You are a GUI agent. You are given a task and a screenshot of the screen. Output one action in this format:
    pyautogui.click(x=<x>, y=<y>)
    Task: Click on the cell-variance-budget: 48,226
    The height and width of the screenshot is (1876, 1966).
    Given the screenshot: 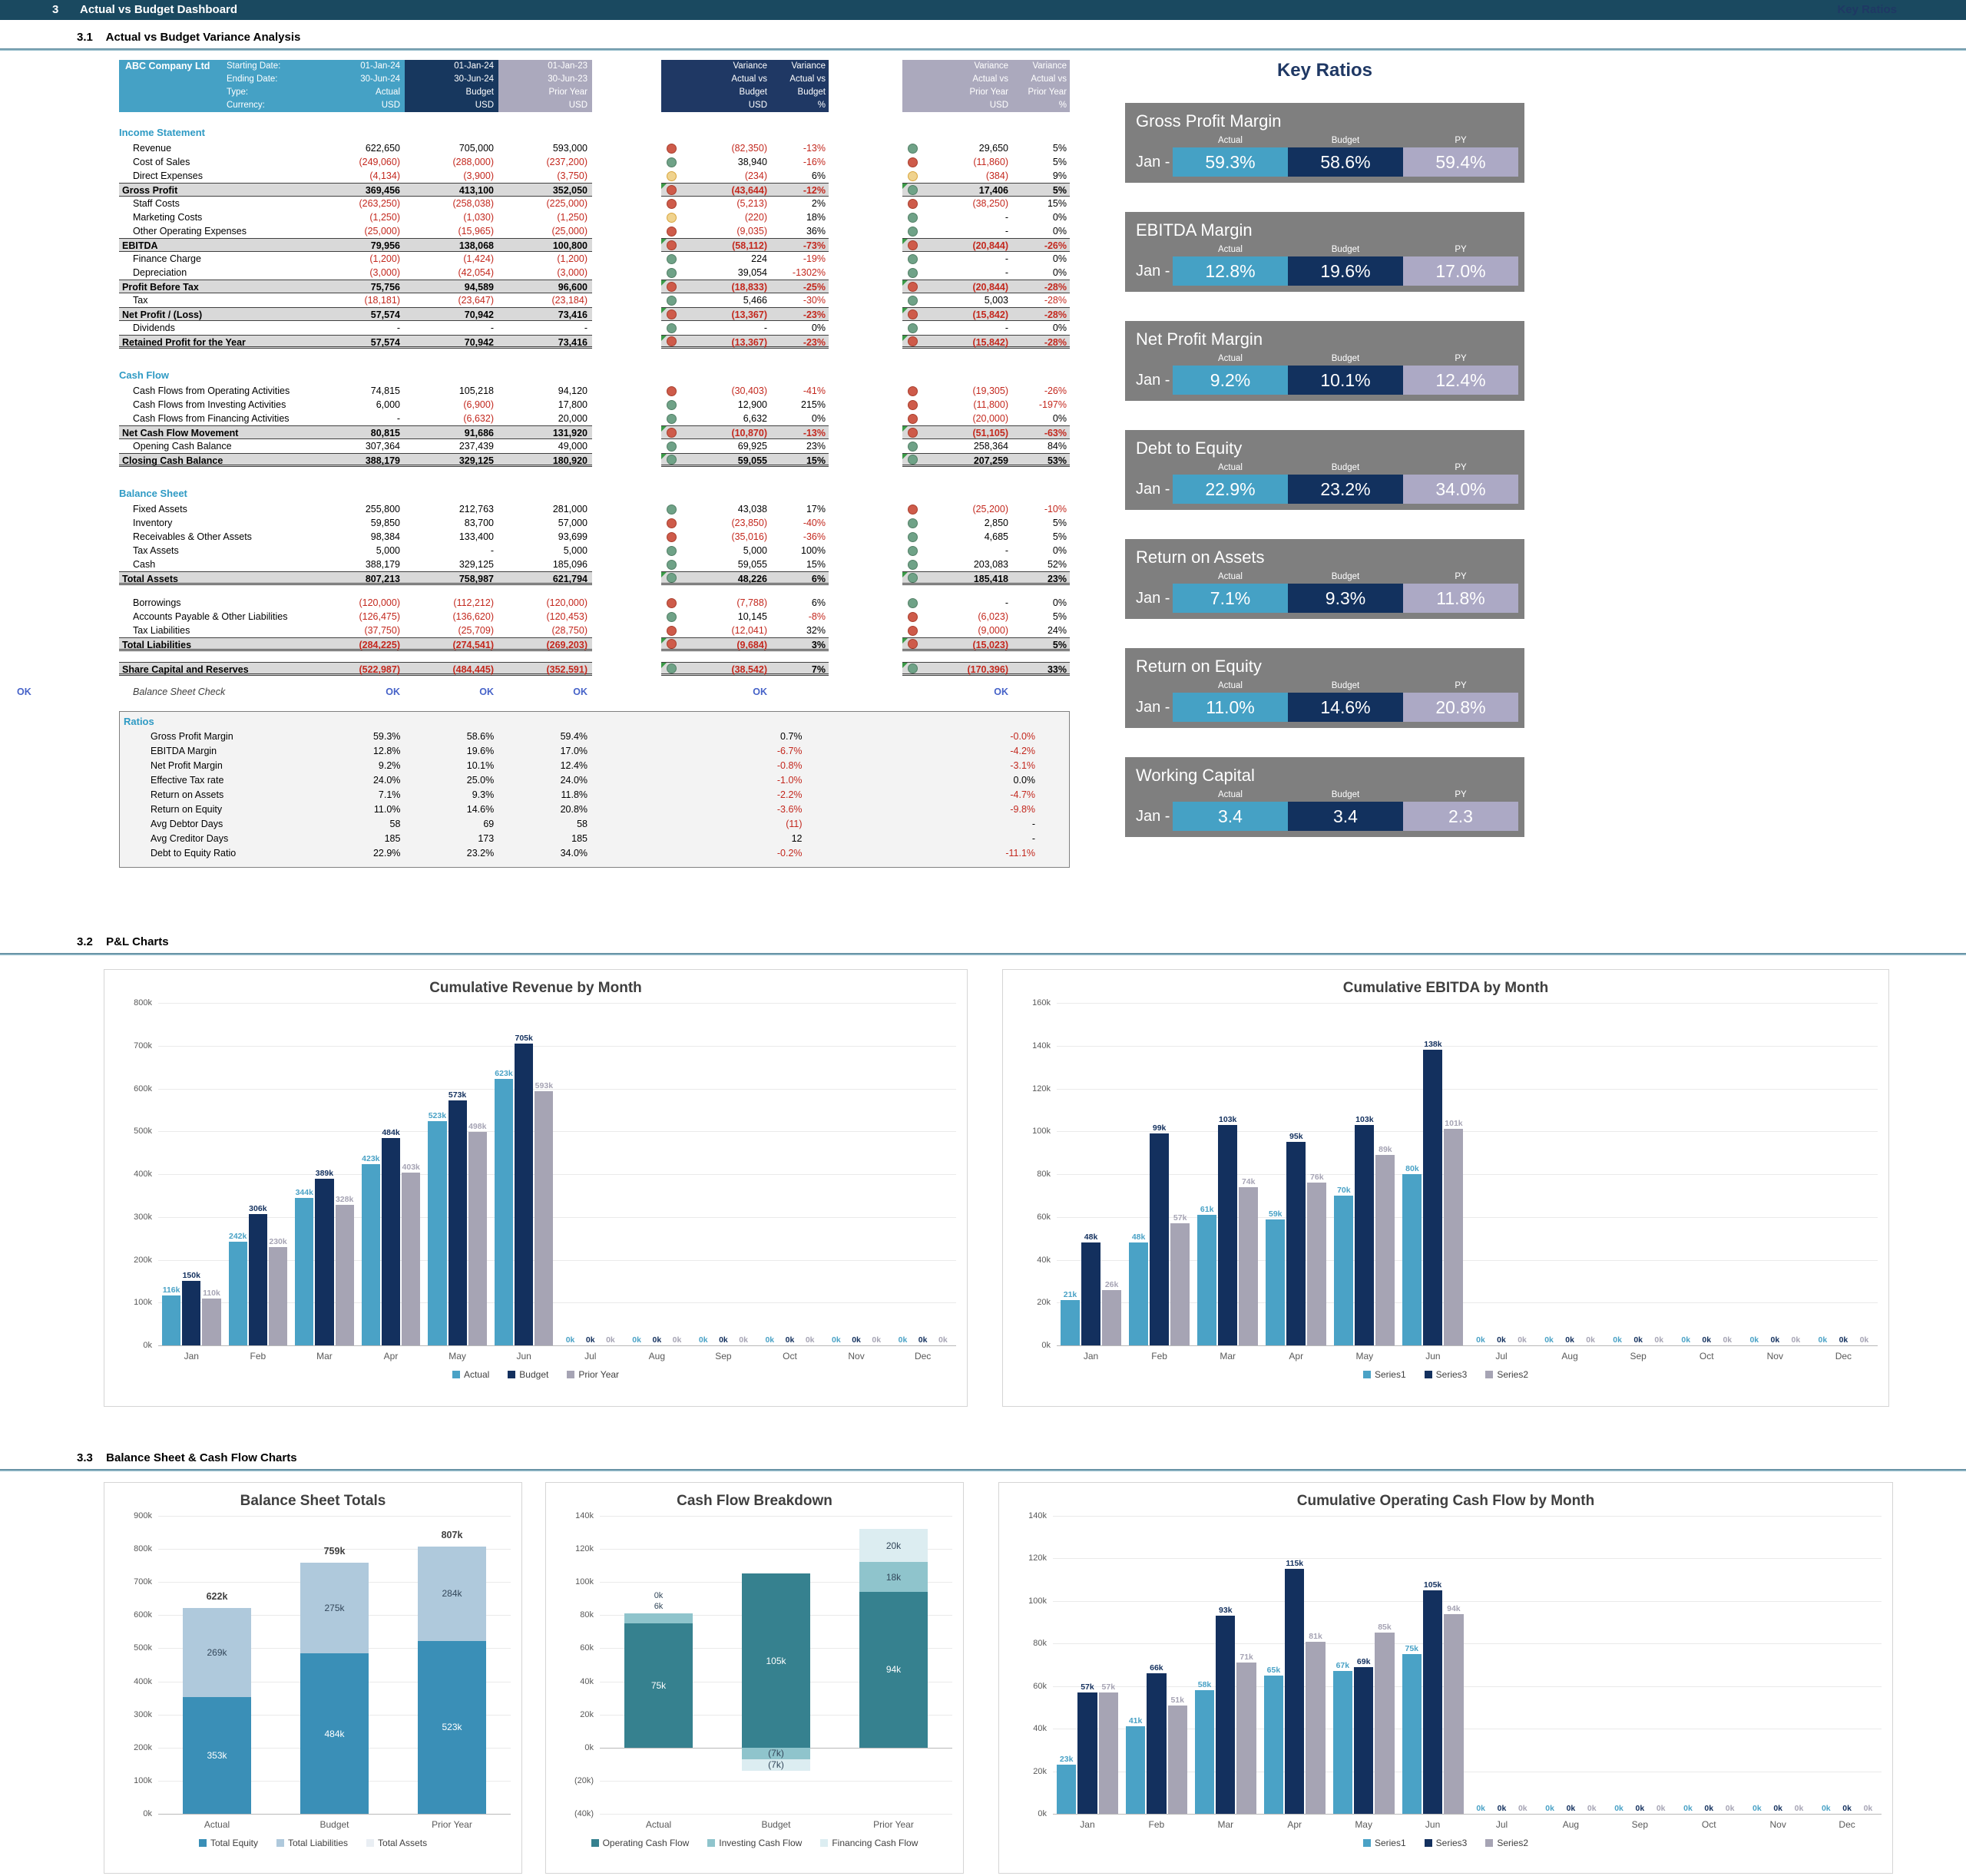 What is the action you would take?
    pyautogui.click(x=752, y=579)
    